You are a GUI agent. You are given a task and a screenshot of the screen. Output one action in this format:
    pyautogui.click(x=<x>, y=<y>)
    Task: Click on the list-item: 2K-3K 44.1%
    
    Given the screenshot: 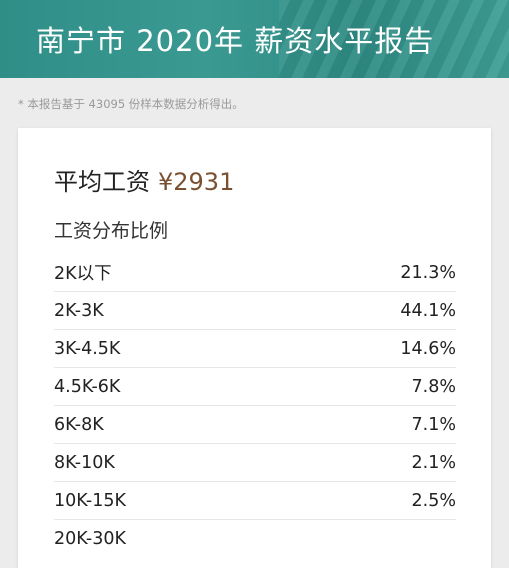 What is the action you would take?
    pyautogui.click(x=255, y=311)
    